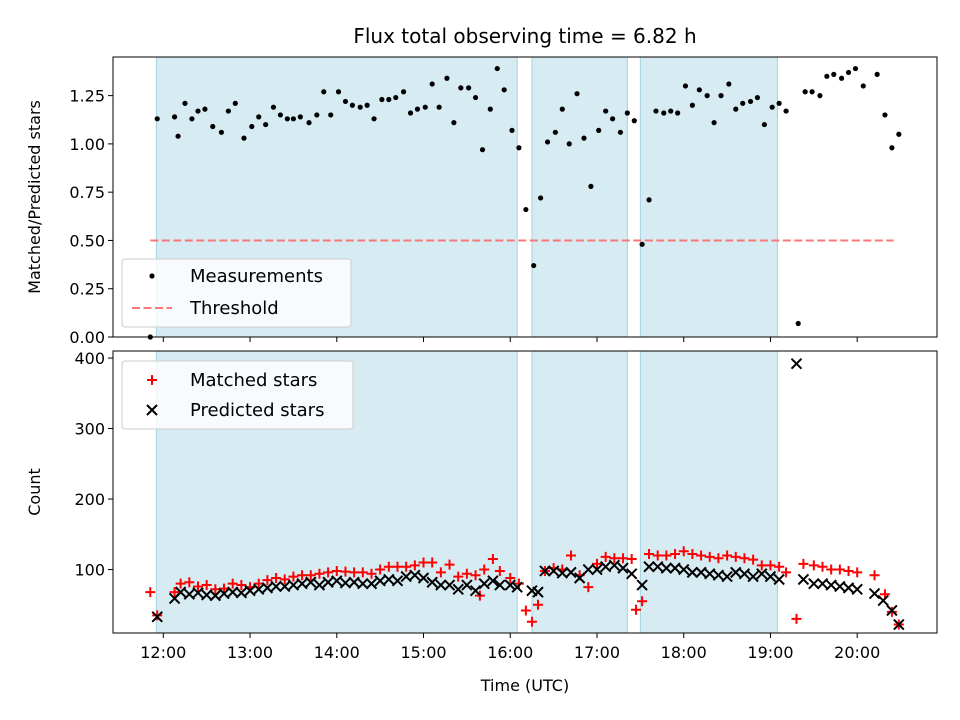 The width and height of the screenshot is (960, 720). I want to click on x-tick-label: 13:00, so click(250, 652).